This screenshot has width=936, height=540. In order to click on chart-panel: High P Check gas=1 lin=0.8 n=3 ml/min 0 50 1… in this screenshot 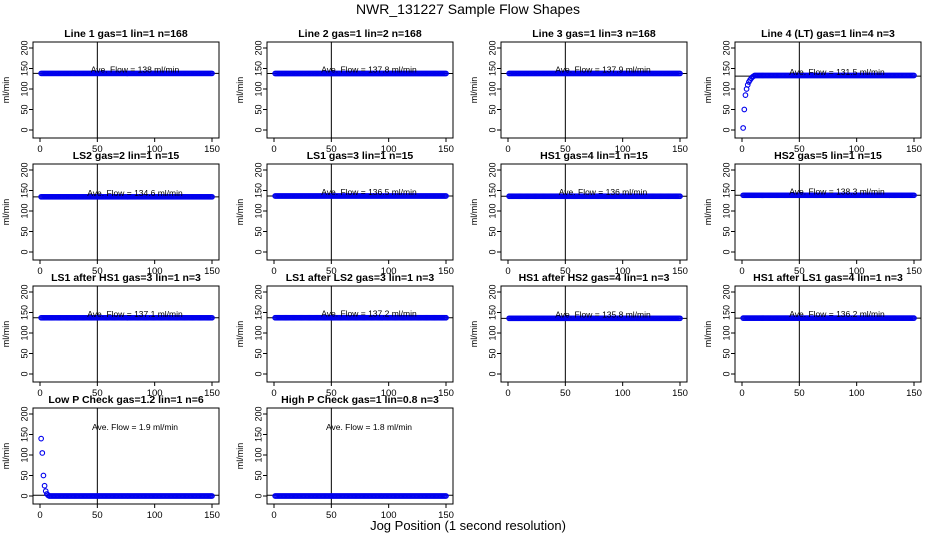, I will do `click(344, 457)`.